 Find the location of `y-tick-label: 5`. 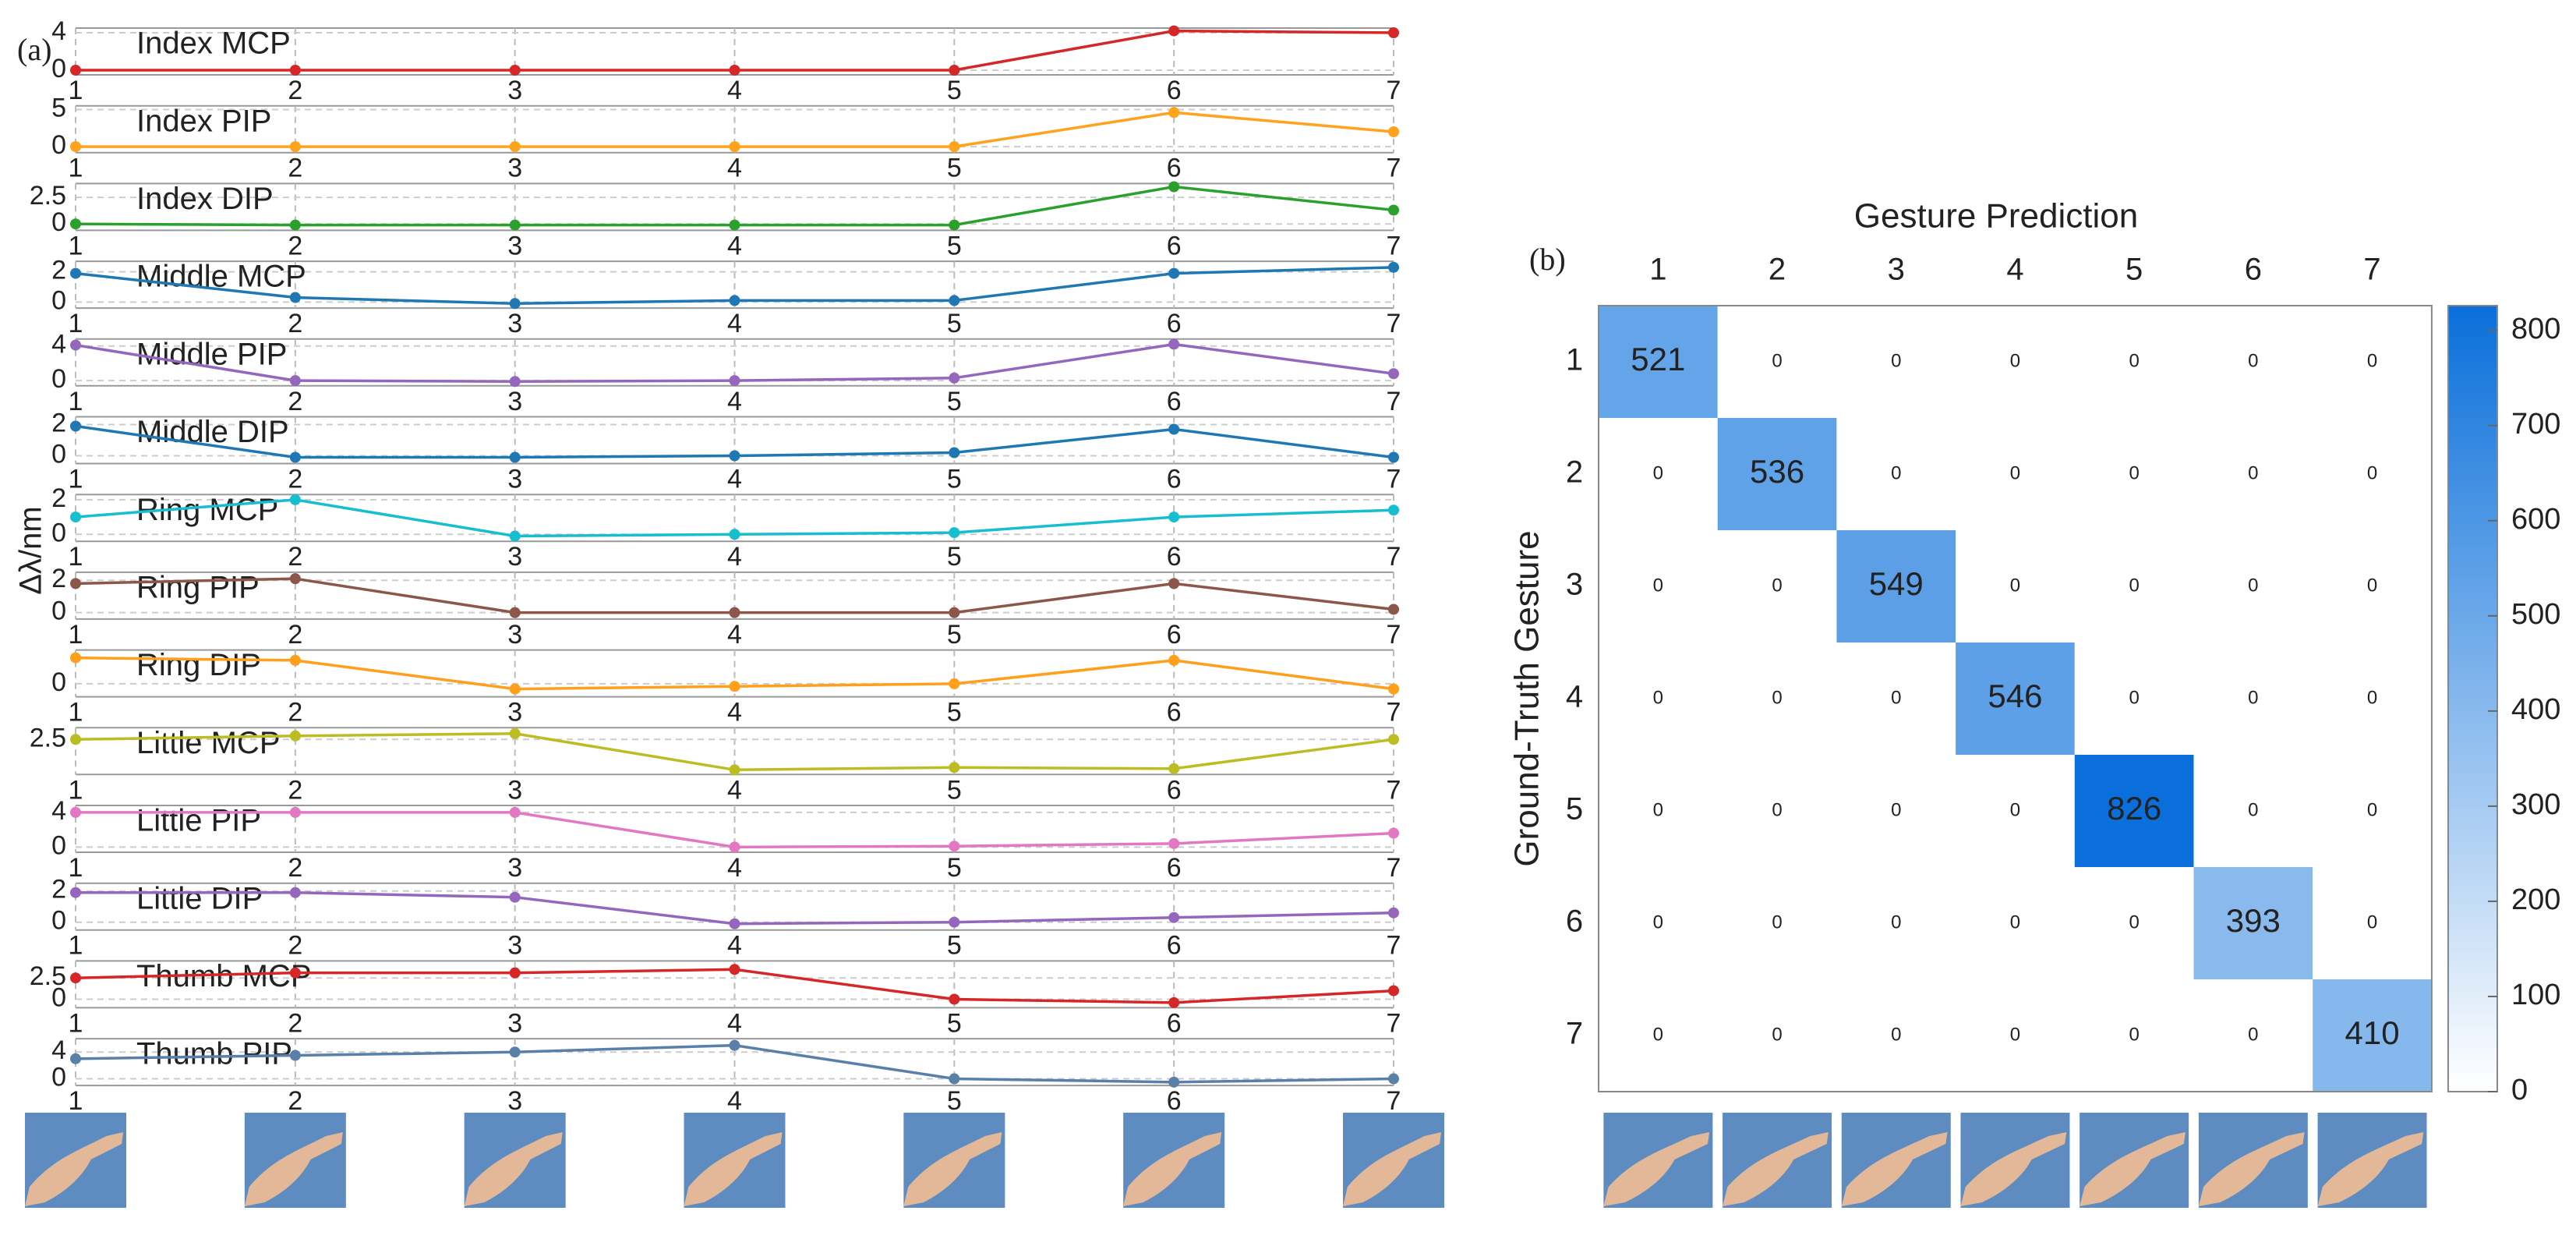

y-tick-label: 5 is located at coordinates (1574, 810).